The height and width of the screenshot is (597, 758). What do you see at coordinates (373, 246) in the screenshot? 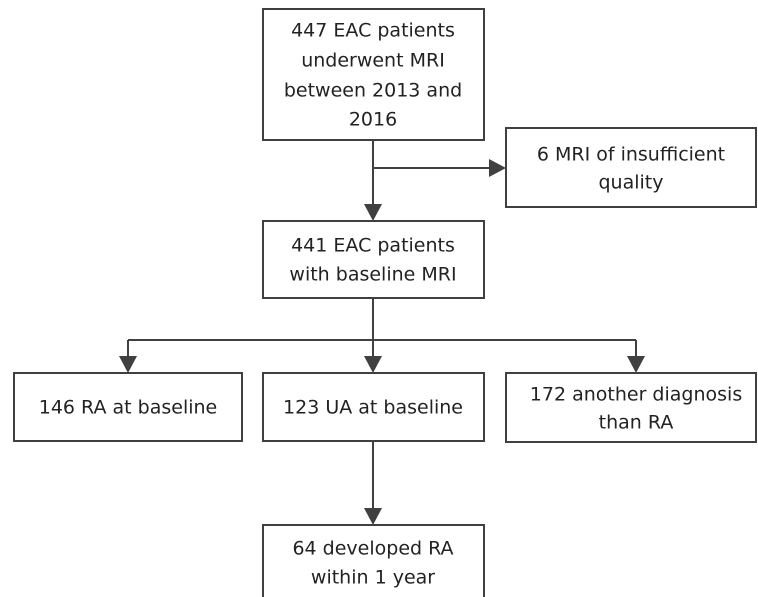
I see `box-text: 441 EAC patients` at bounding box center [373, 246].